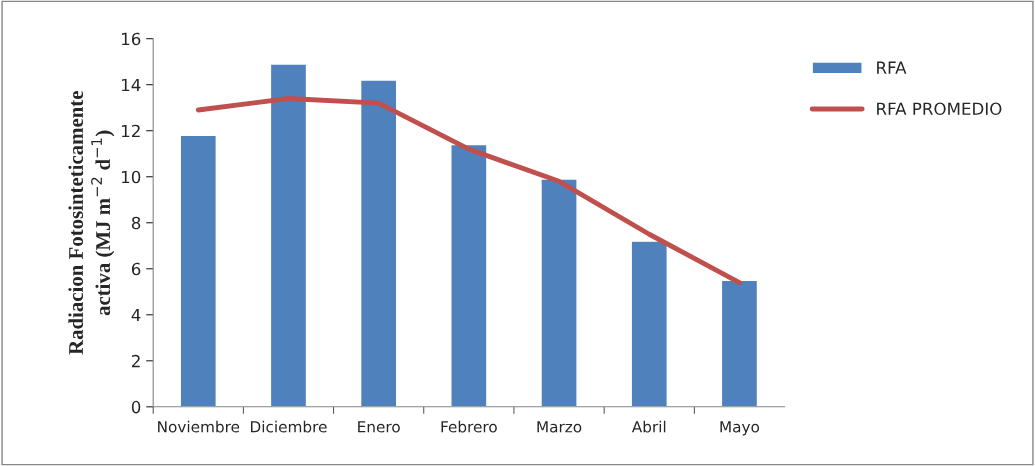 Image resolution: width=1035 pixels, height=466 pixels. I want to click on legend-label: RFA PROMEDIO, so click(939, 109).